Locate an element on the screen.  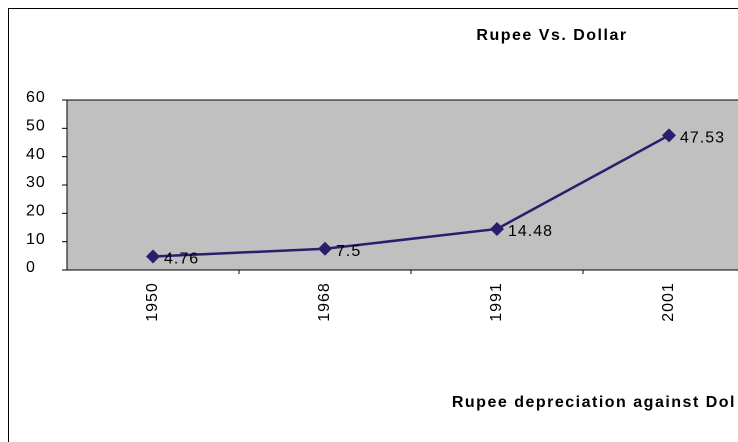
y-tick-label: 0 is located at coordinates (31, 267).